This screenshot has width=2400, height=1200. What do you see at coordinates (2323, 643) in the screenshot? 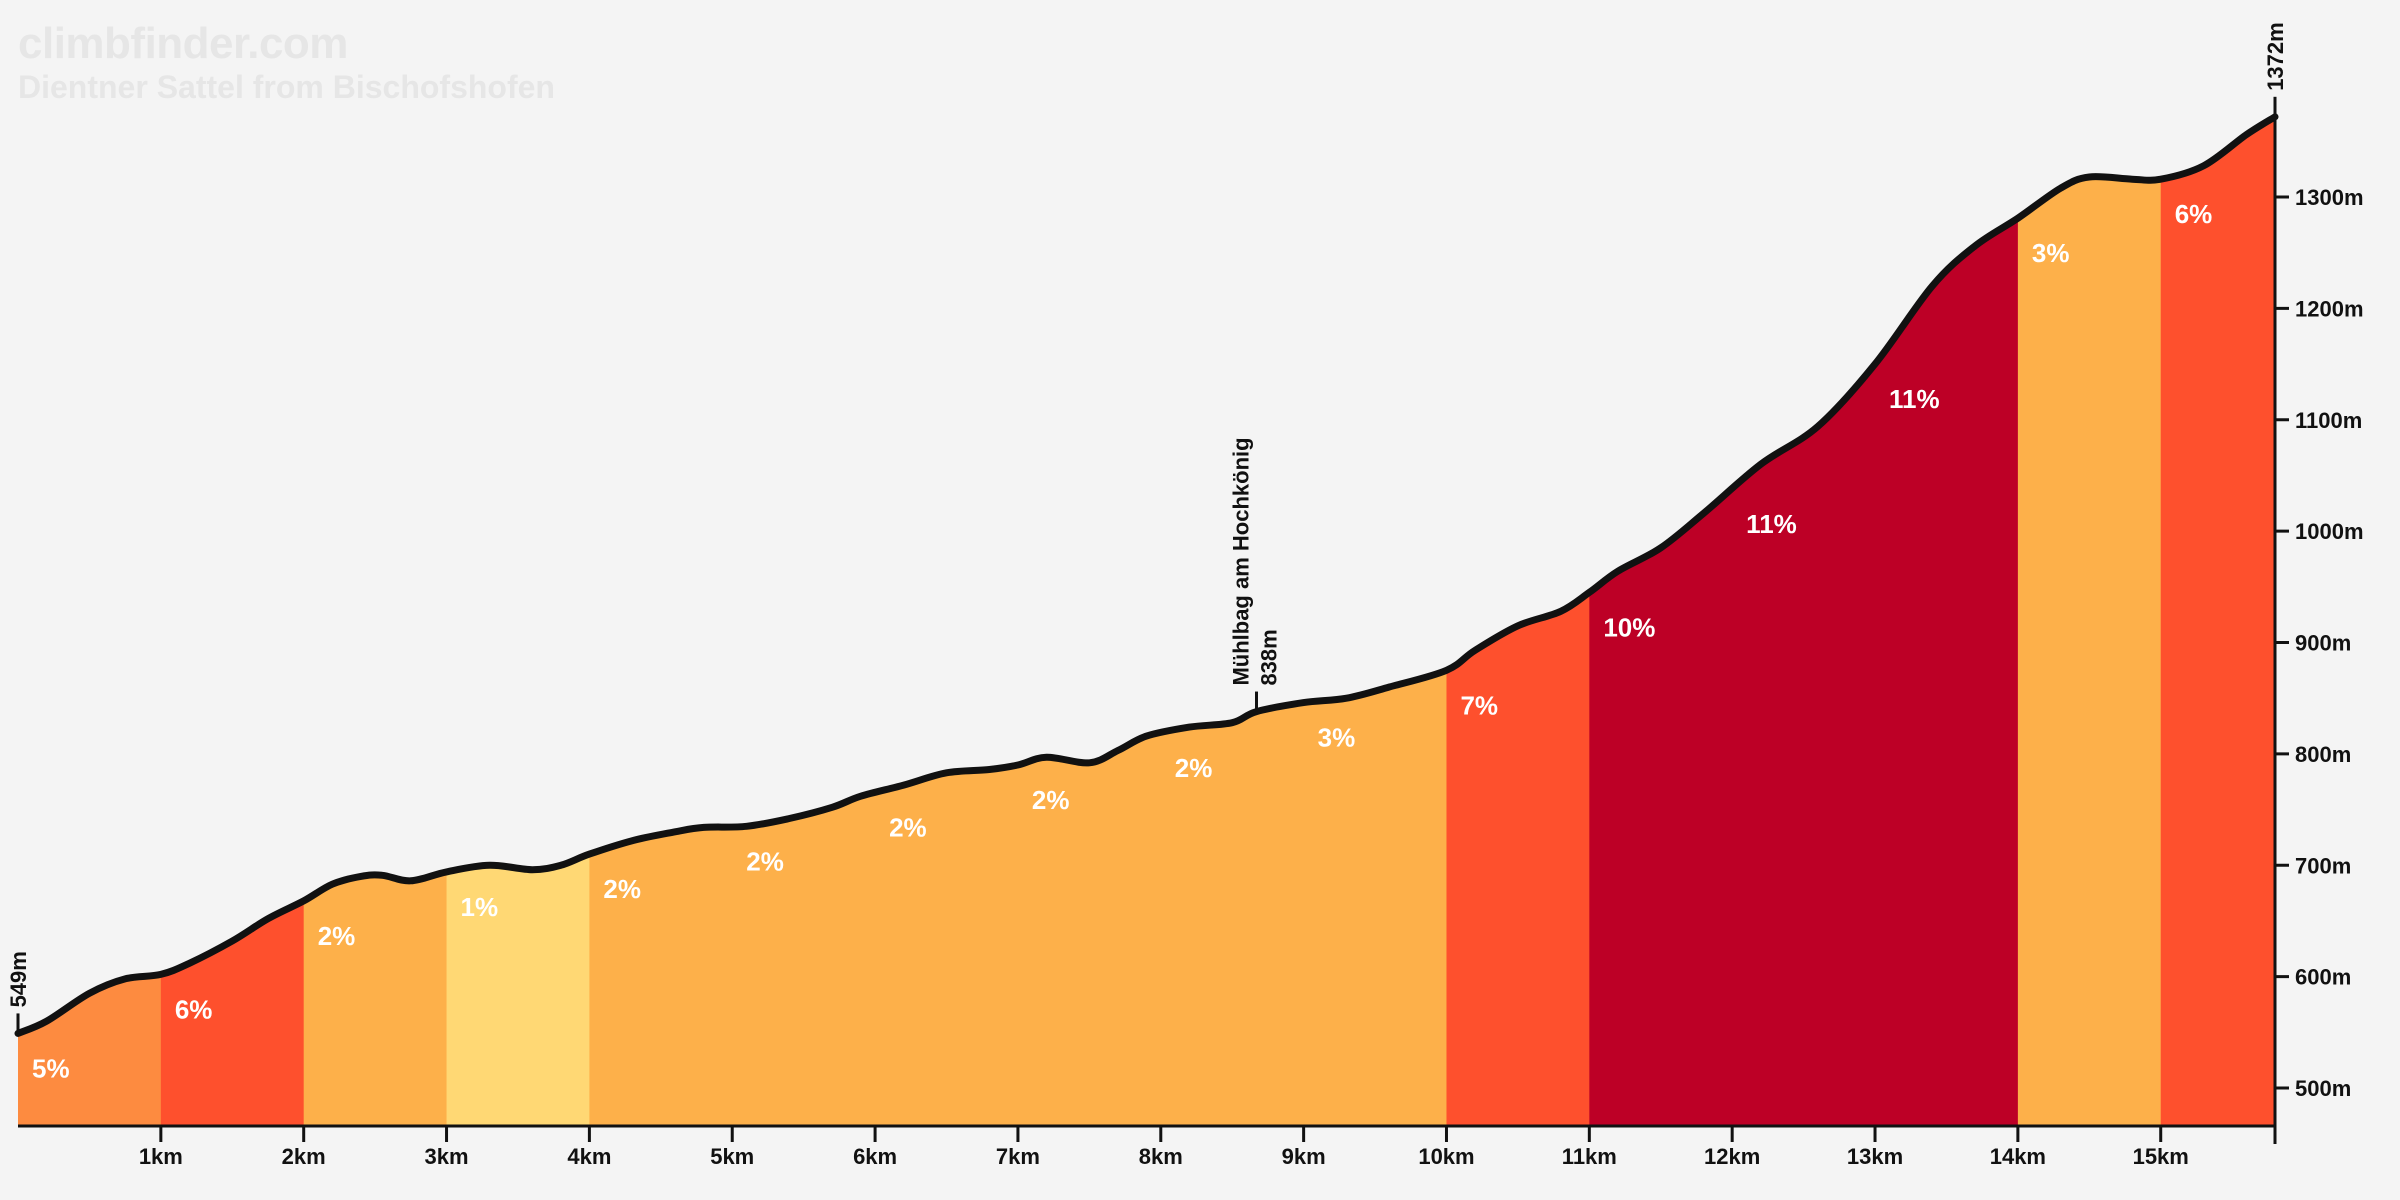
I see `y-tick-label: 900m` at bounding box center [2323, 643].